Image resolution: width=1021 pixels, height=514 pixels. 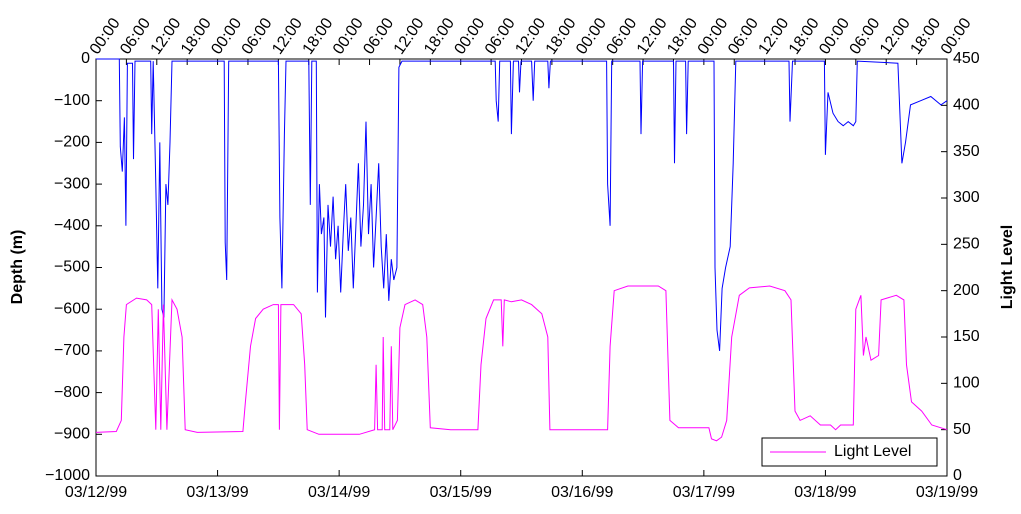 I want to click on y-tick-label: −800, so click(x=72, y=392).